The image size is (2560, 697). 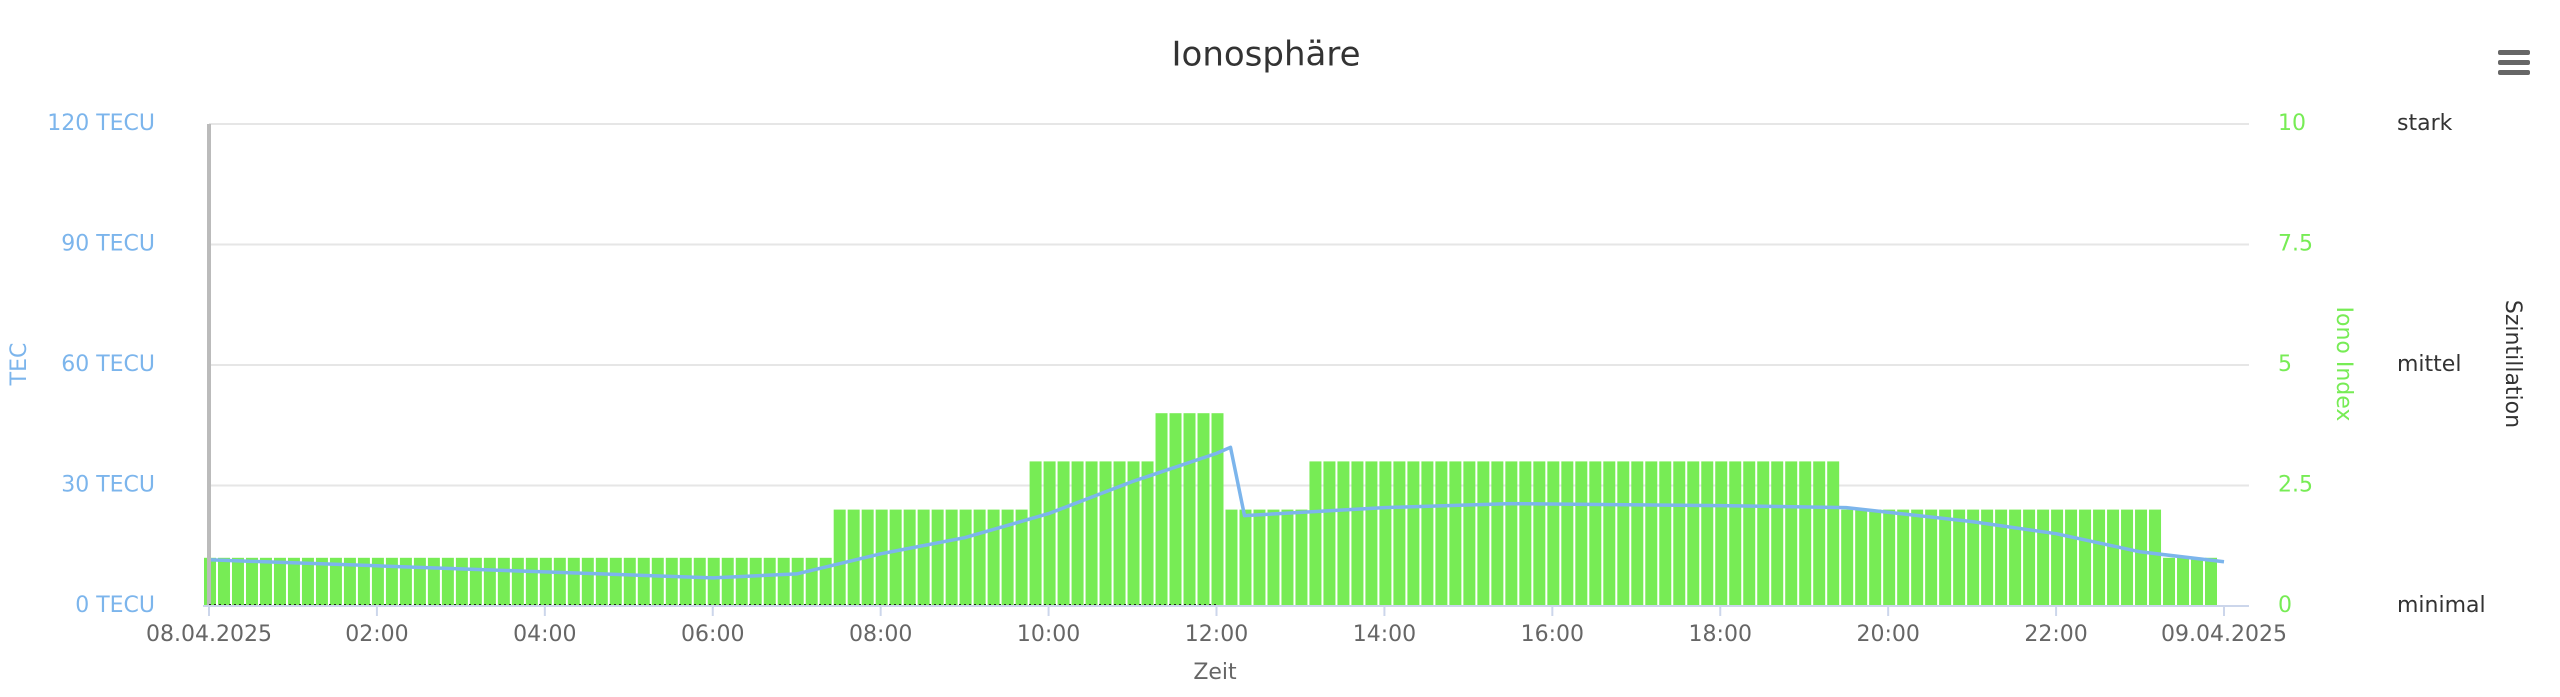 What do you see at coordinates (1552, 634) in the screenshot?
I see `x-tick-label: 16:00` at bounding box center [1552, 634].